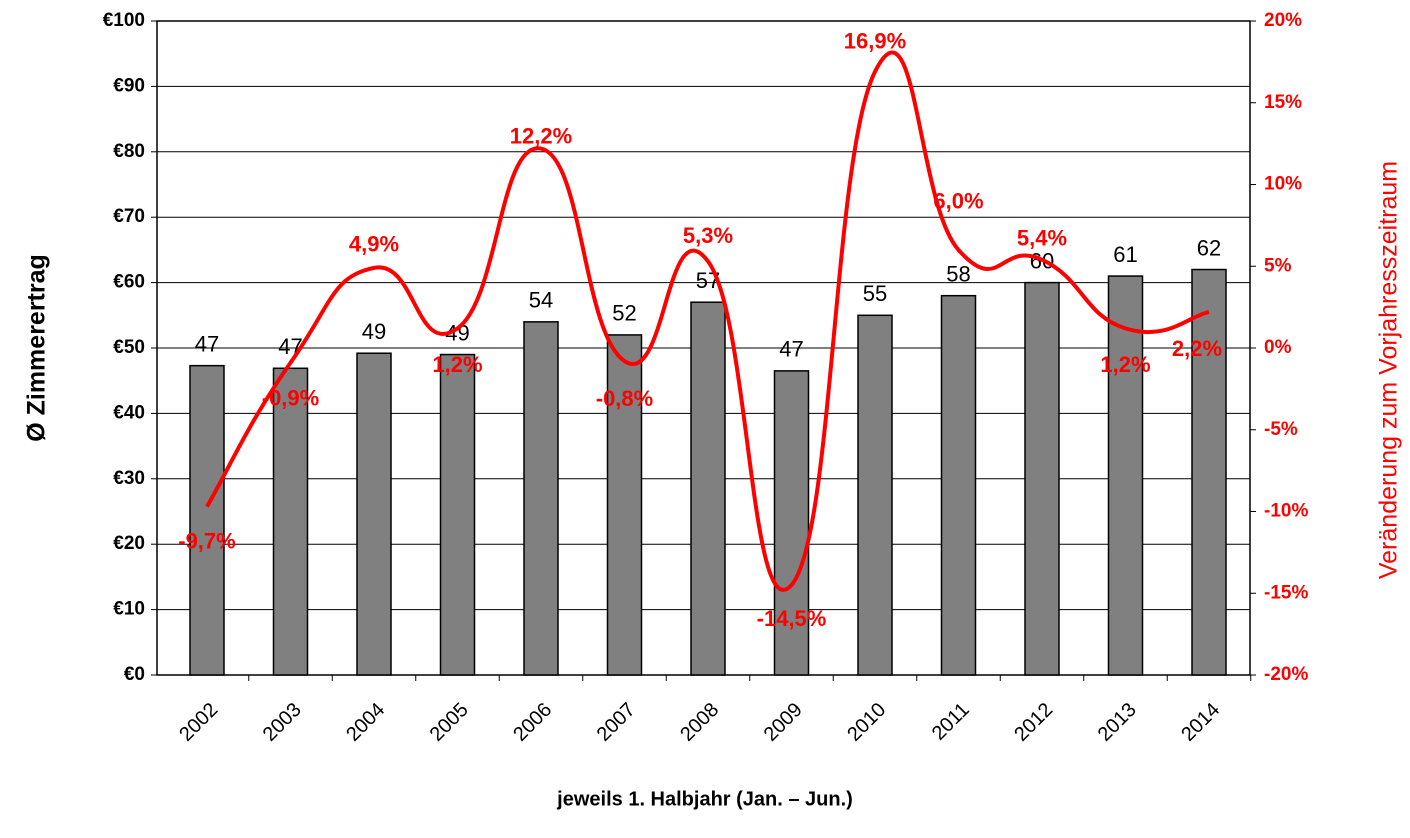  I want to click on y2-tick-label: 15%, so click(1283, 102).